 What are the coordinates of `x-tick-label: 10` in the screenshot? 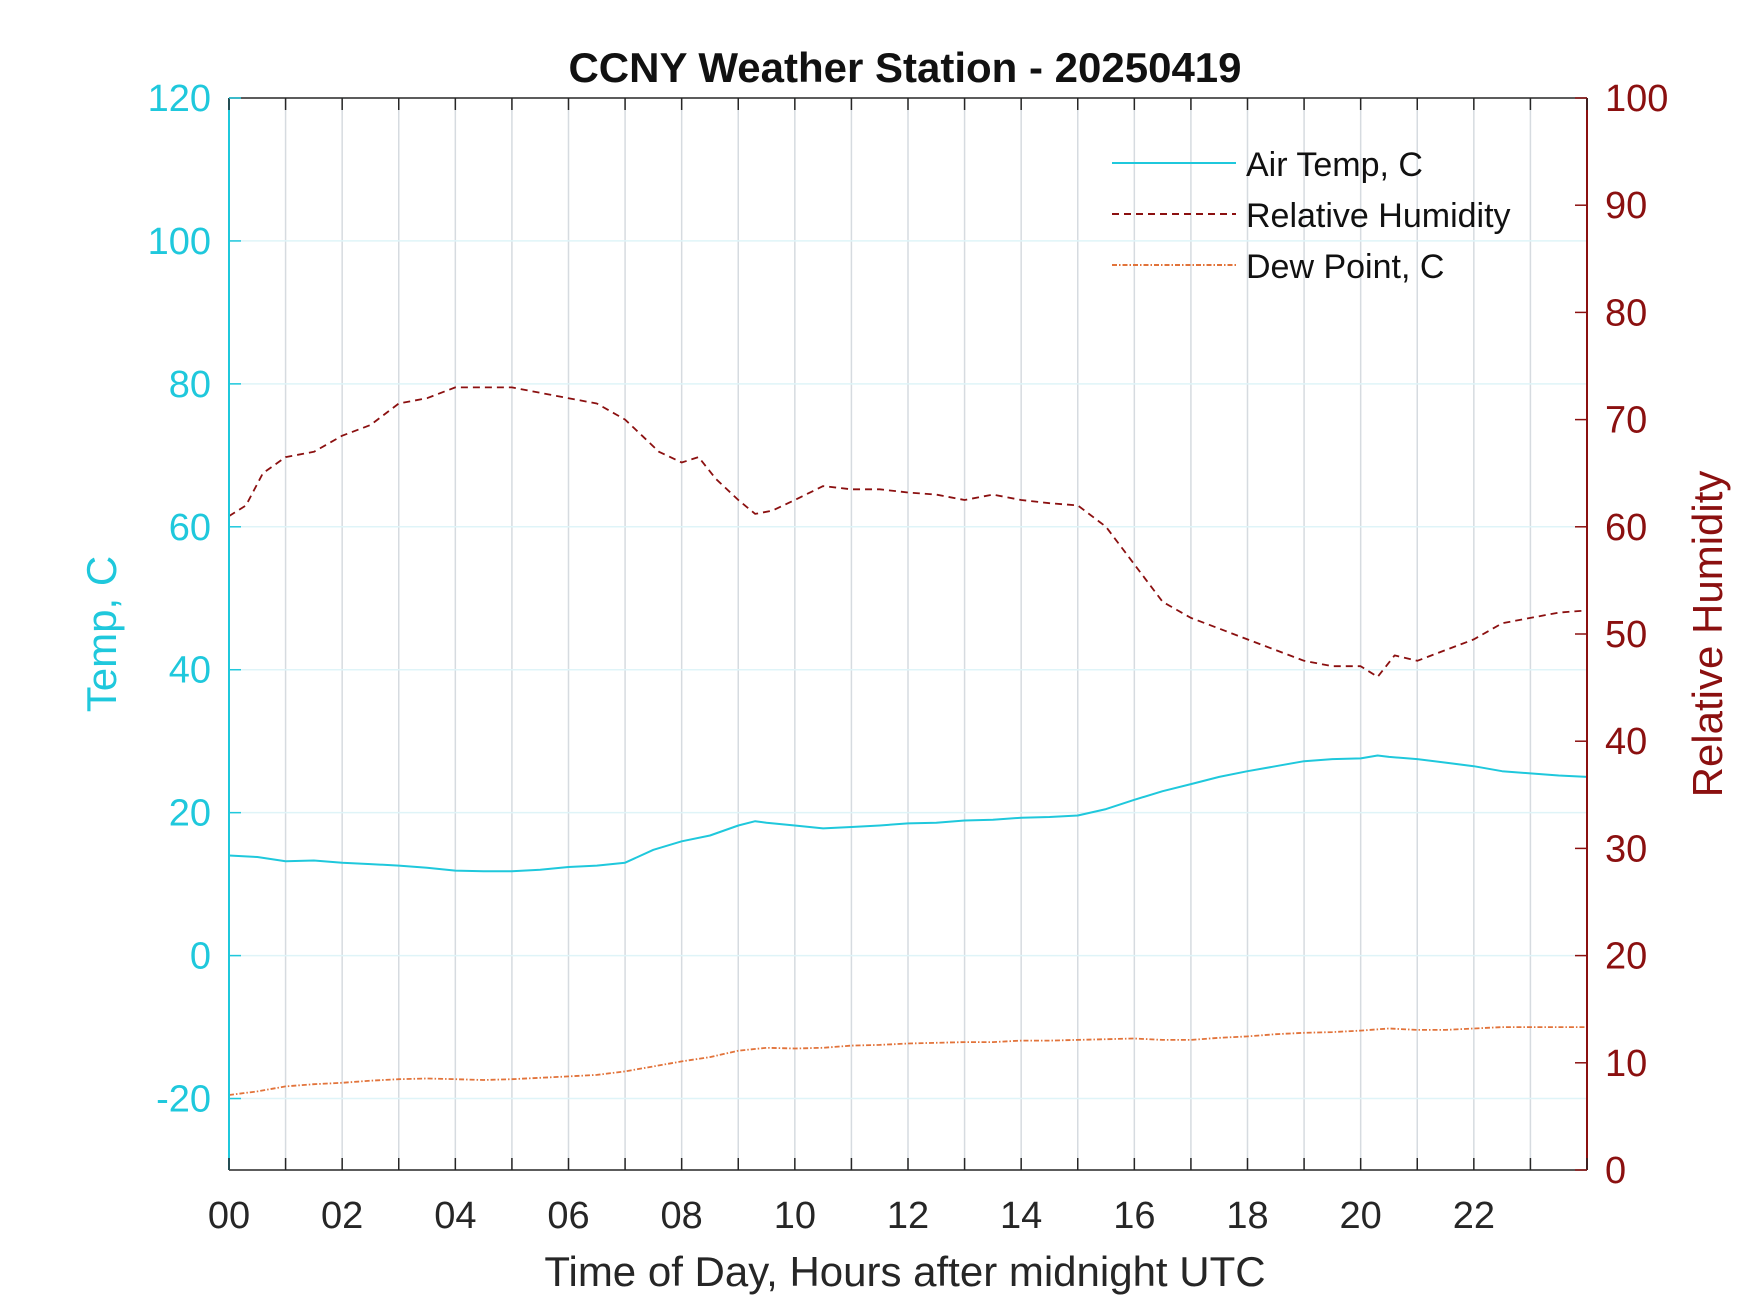 It's located at (795, 1216).